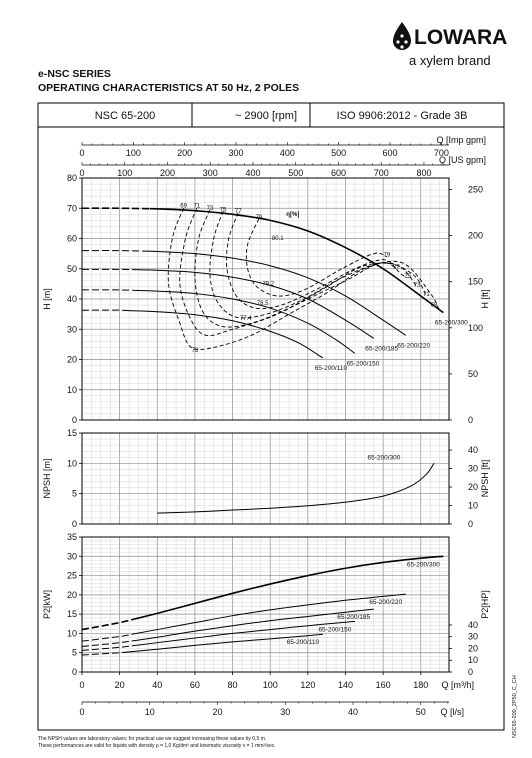  I want to click on y-right-tick-label: 250, so click(475, 189).